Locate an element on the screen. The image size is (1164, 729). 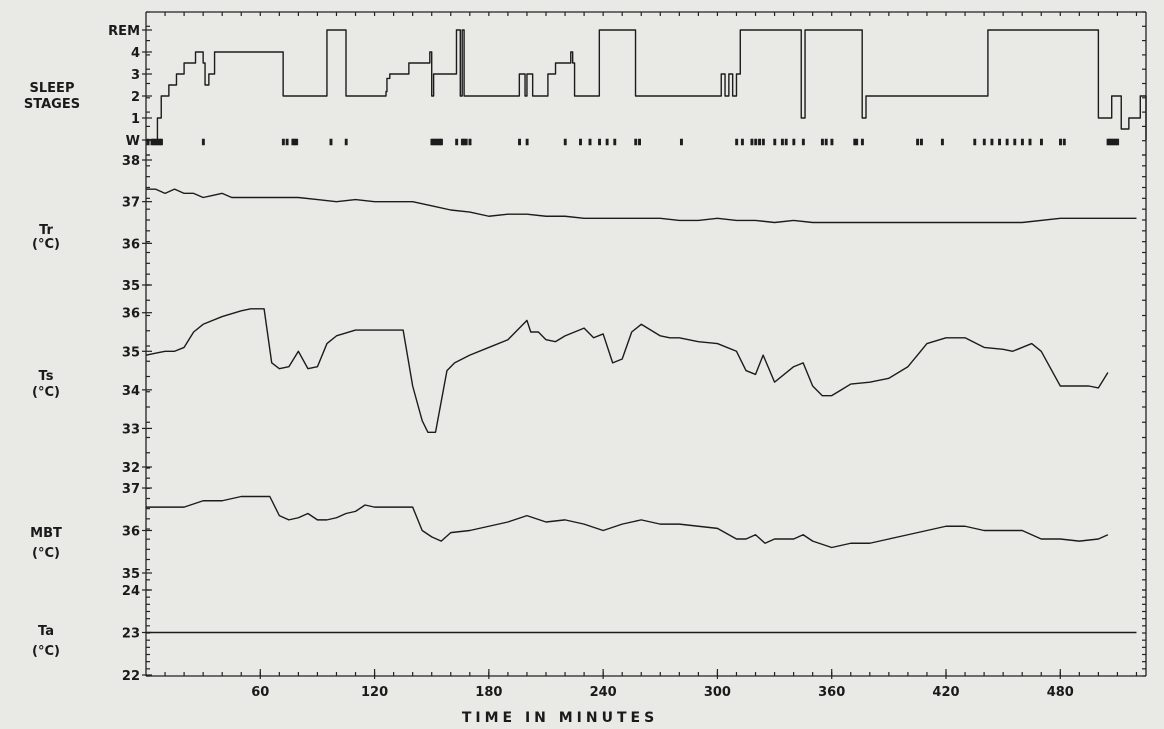
x-axis-label: TIME IN MINUTES is located at coordinates (560, 718).